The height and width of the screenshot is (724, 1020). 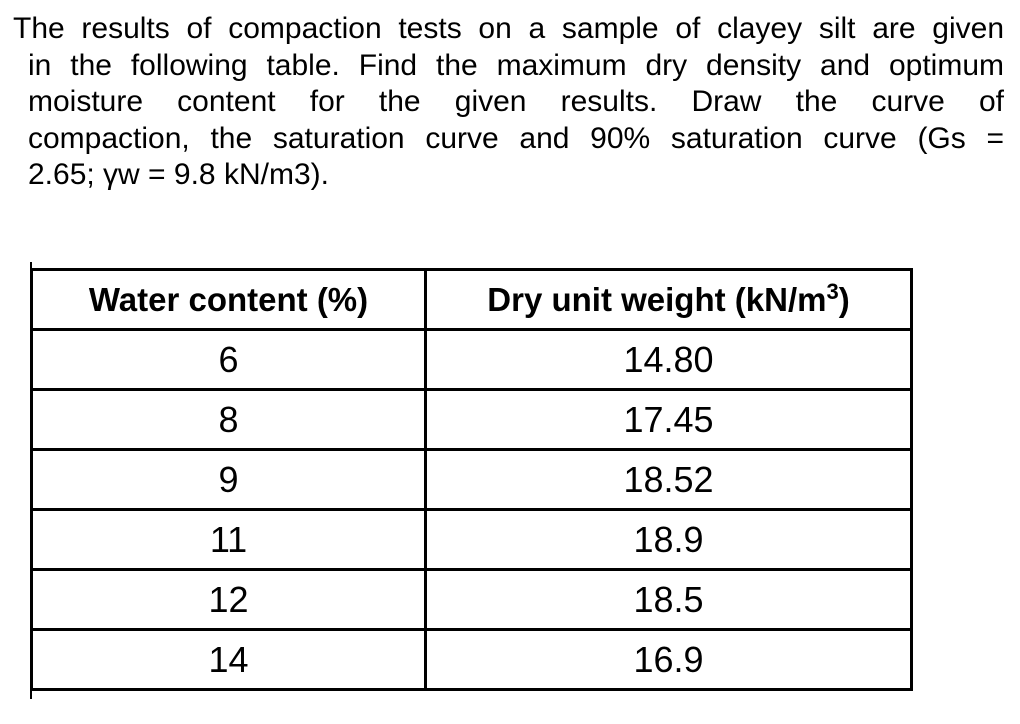 I want to click on column-header-water-content: Water content (%), so click(x=228, y=299).